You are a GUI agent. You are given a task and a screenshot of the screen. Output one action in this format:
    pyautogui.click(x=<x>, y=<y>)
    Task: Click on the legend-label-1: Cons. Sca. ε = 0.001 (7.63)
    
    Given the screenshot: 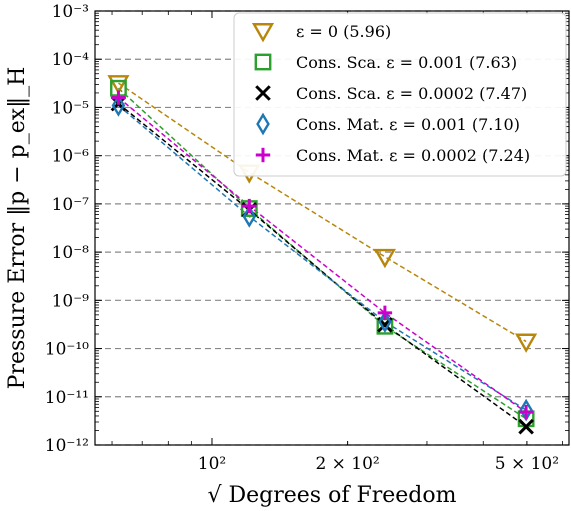 What is the action you would take?
    pyautogui.click(x=406, y=62)
    